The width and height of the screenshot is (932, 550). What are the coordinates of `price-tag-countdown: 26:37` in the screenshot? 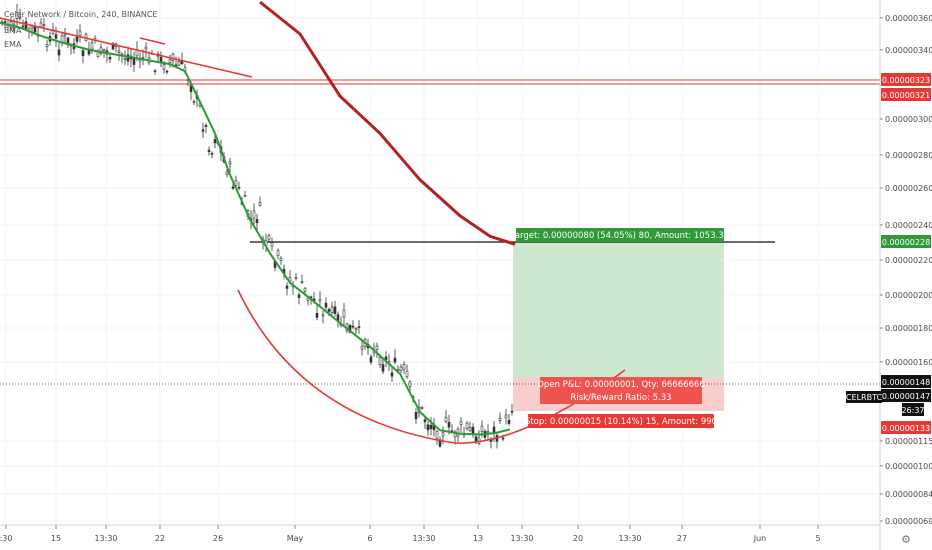 It's located at (913, 409).